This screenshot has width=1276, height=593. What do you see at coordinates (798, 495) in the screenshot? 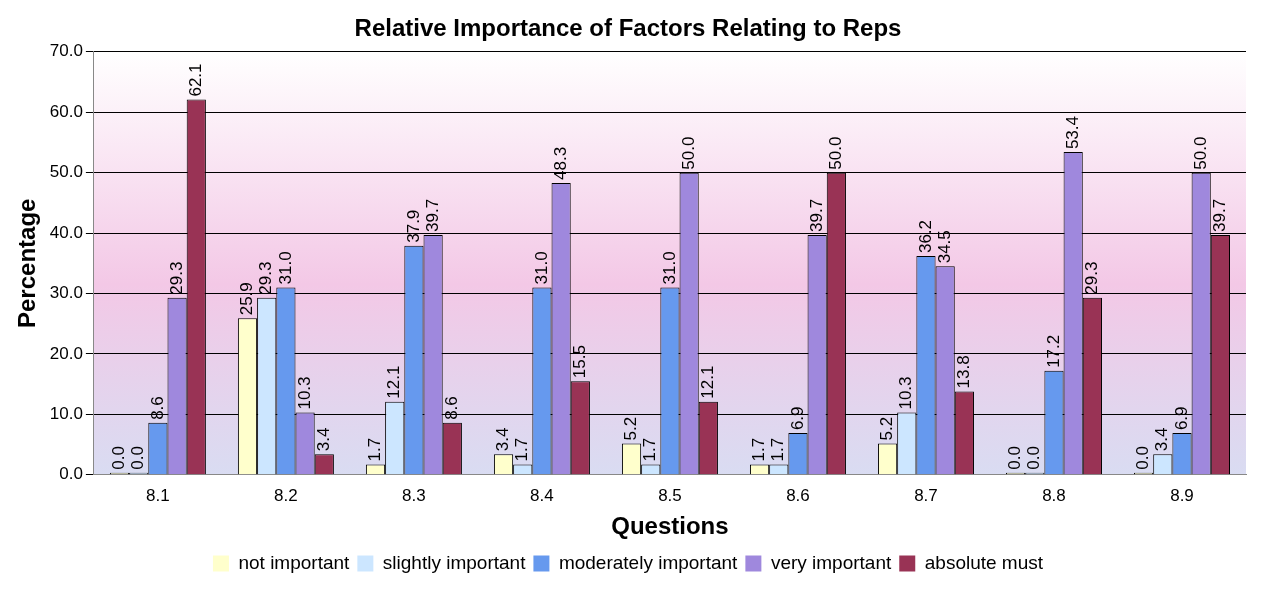
I see `x-tick-label: 8.6` at bounding box center [798, 495].